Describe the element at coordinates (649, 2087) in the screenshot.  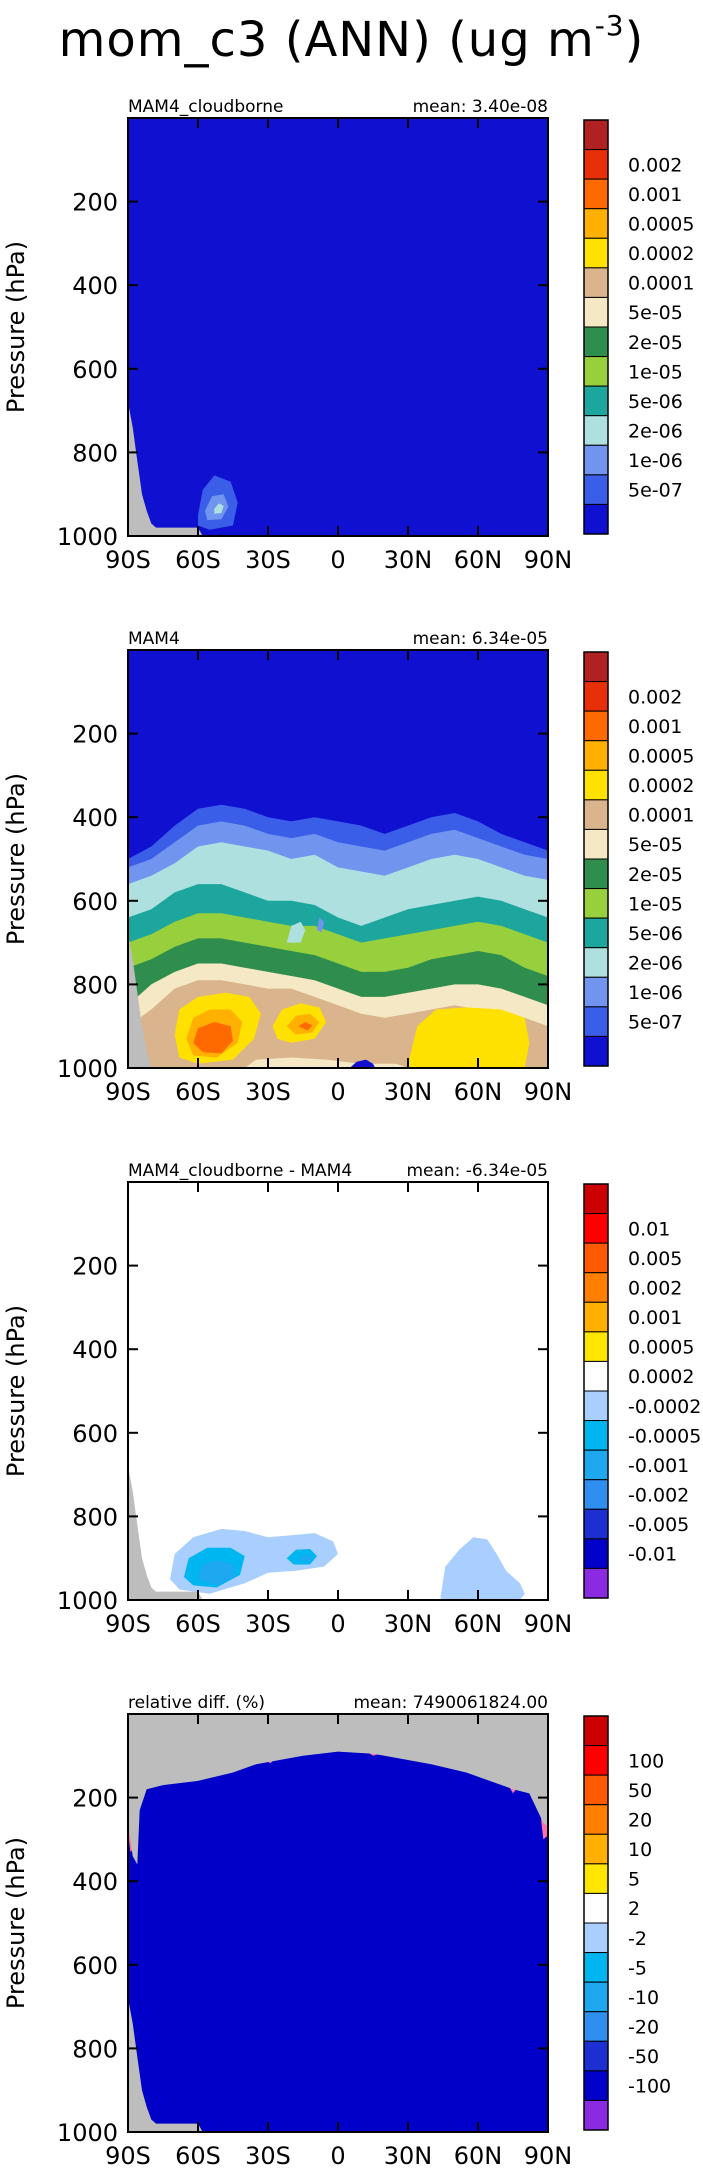
I see `colorbar-label: -100` at that location.